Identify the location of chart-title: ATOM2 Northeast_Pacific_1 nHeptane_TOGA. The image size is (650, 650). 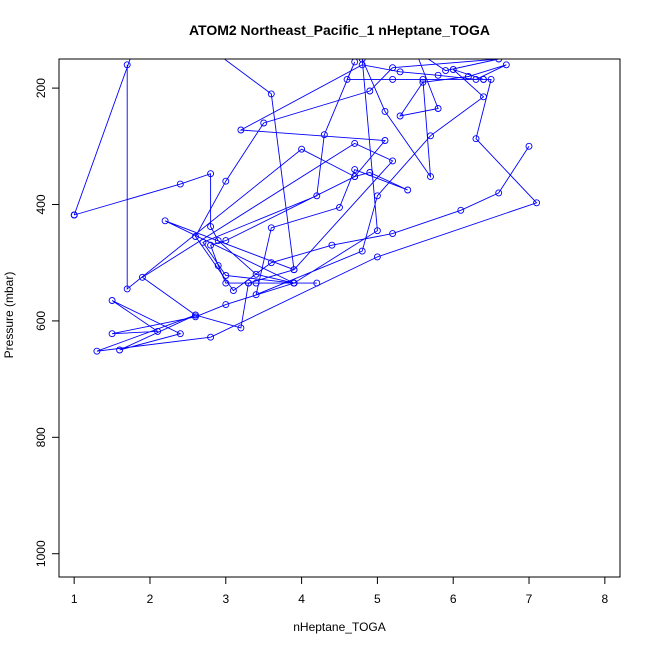
(339, 30).